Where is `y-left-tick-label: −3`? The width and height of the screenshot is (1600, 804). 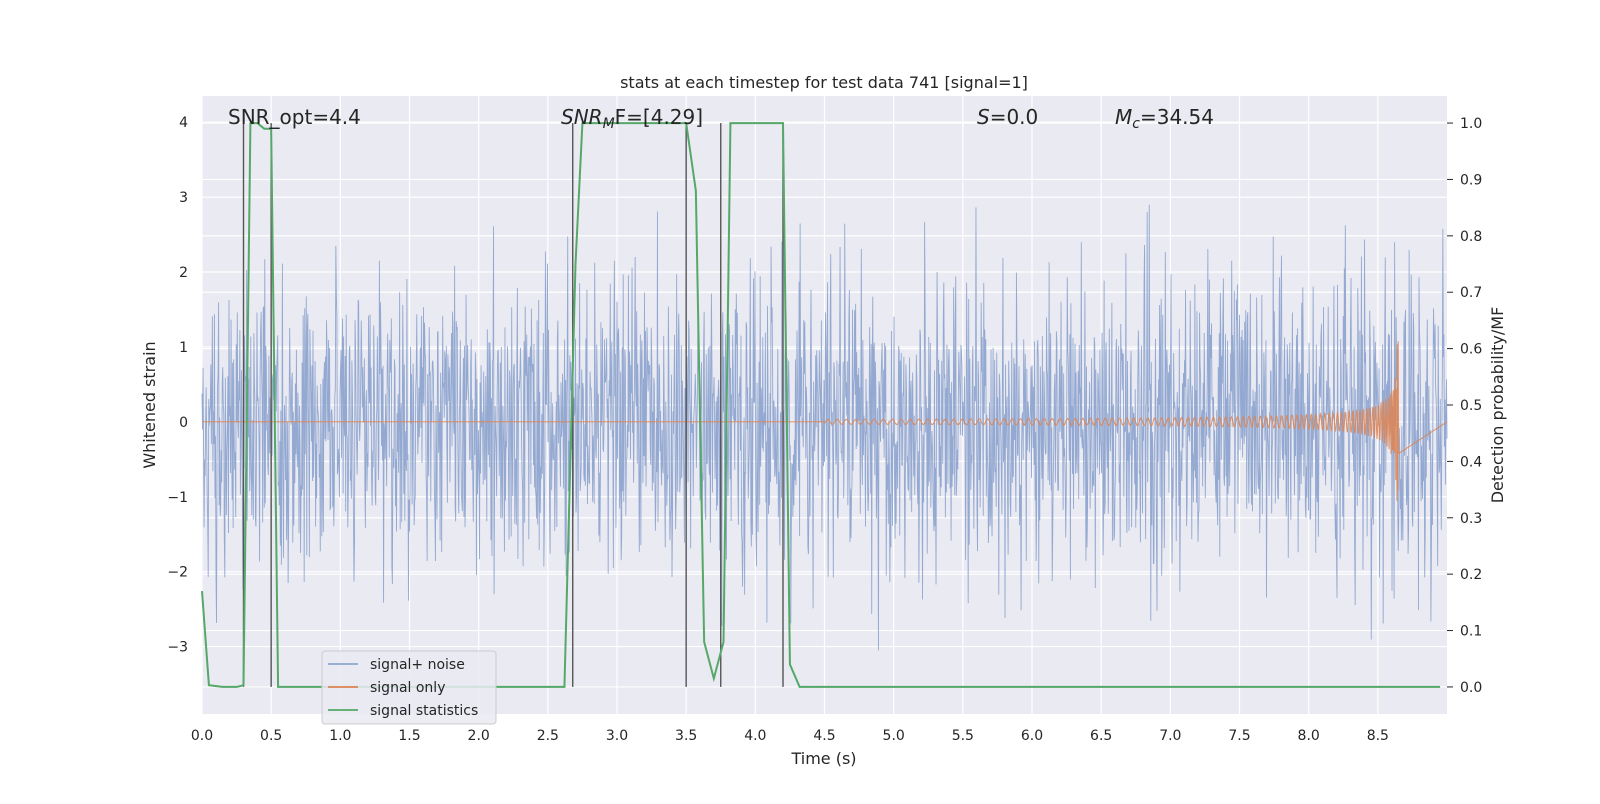 y-left-tick-label: −3 is located at coordinates (177, 648).